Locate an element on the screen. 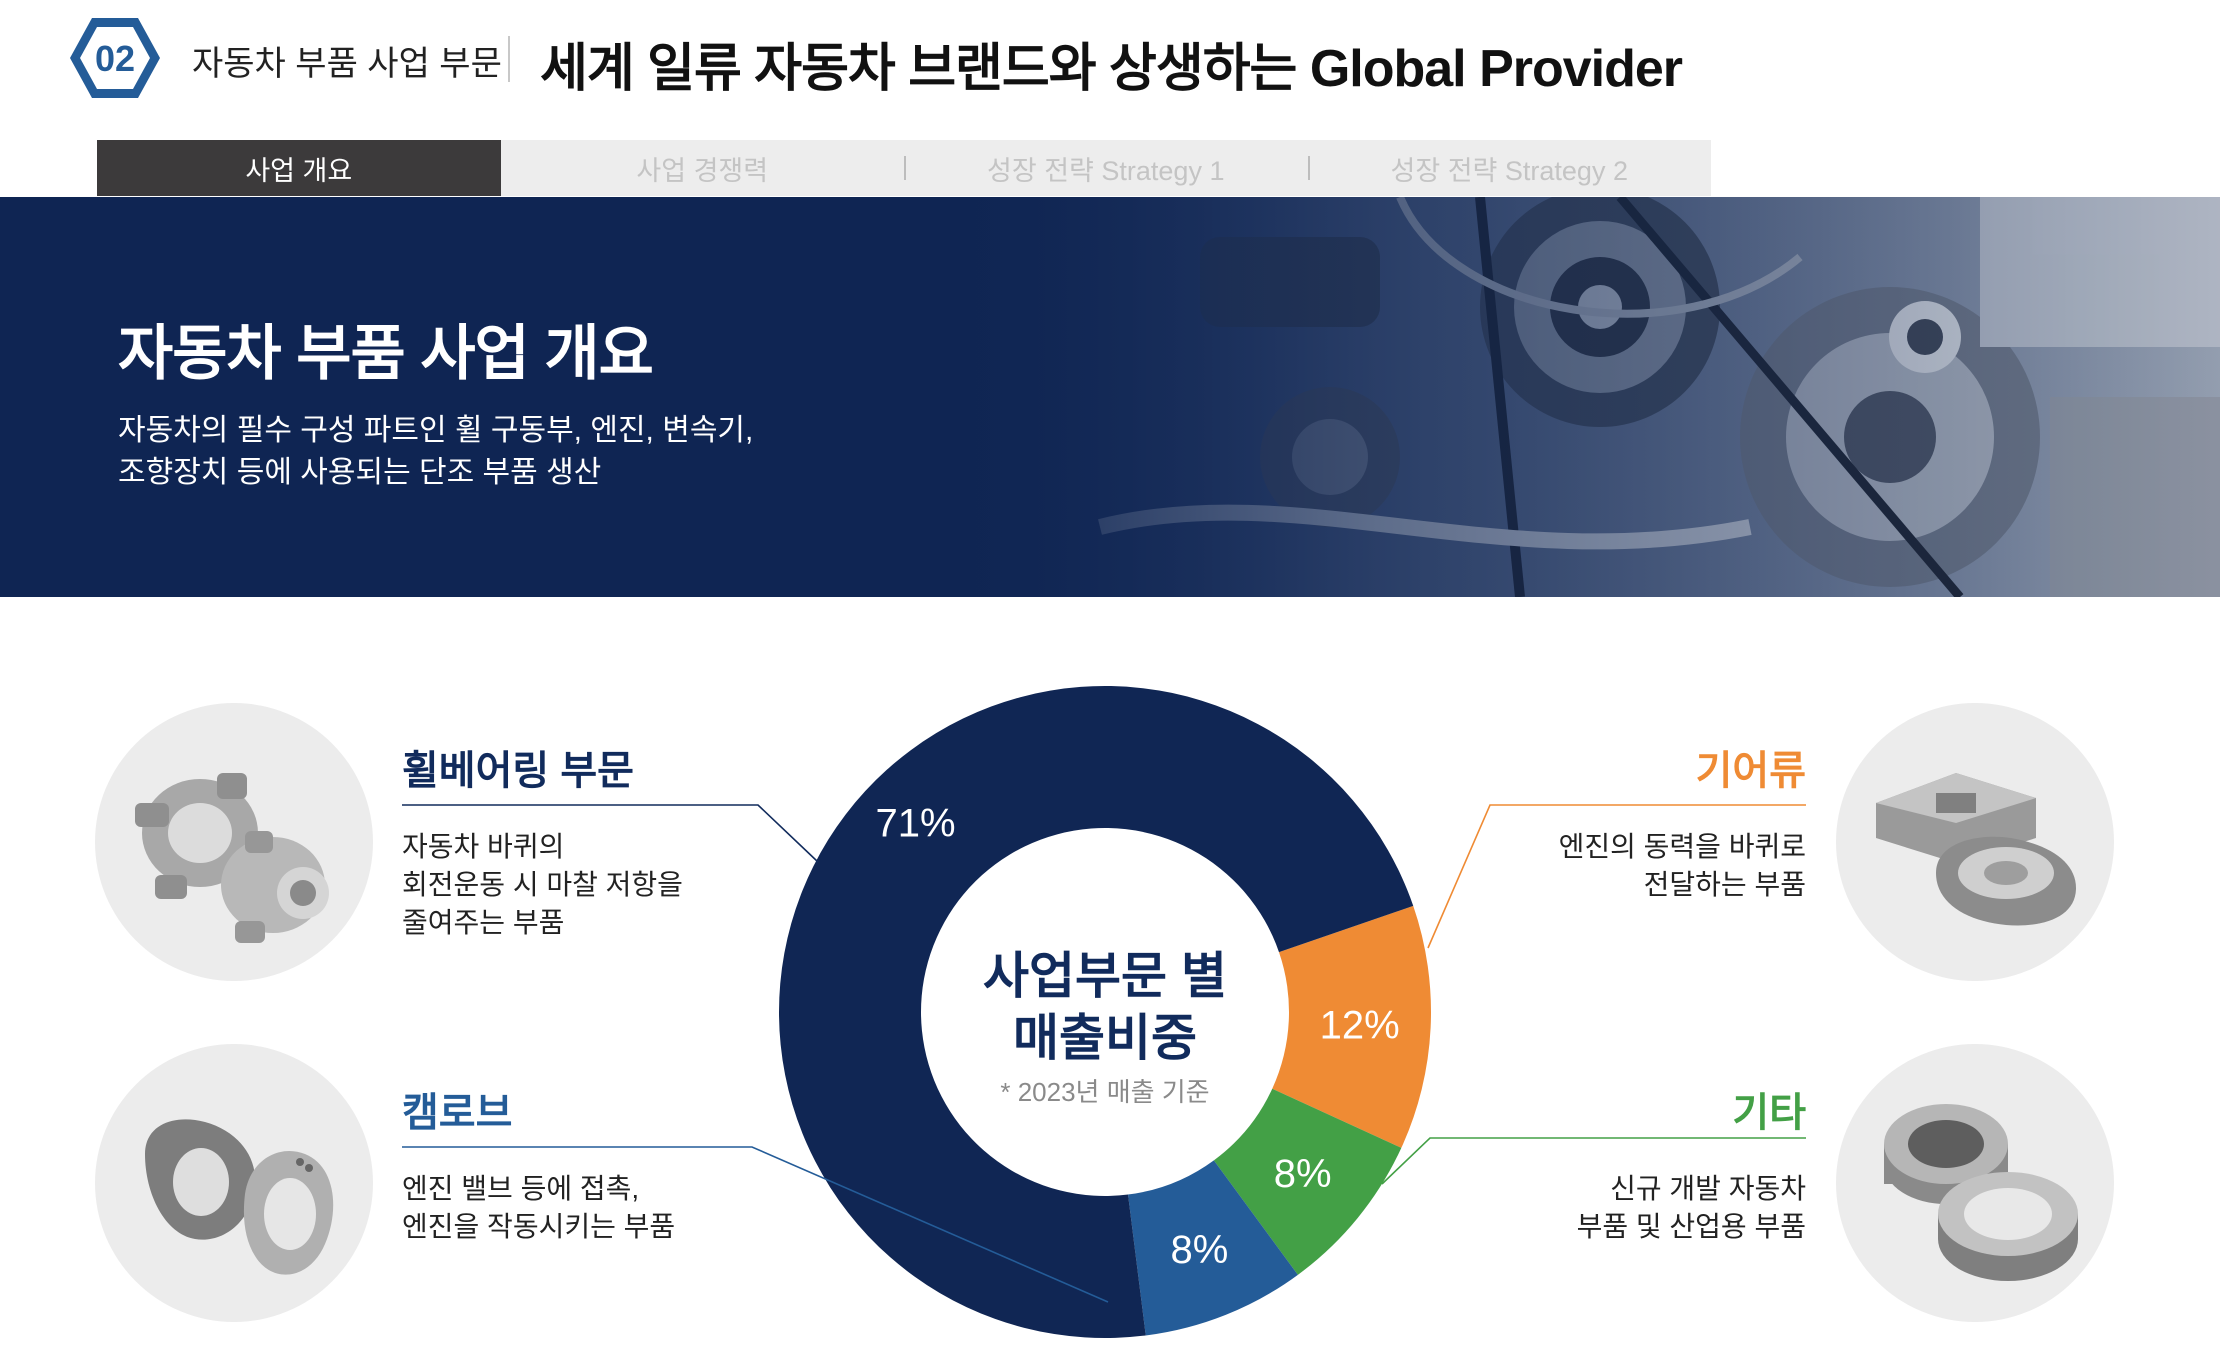 The image size is (2220, 1362). camlobe-title: 캠로브 is located at coordinates (457, 1113).